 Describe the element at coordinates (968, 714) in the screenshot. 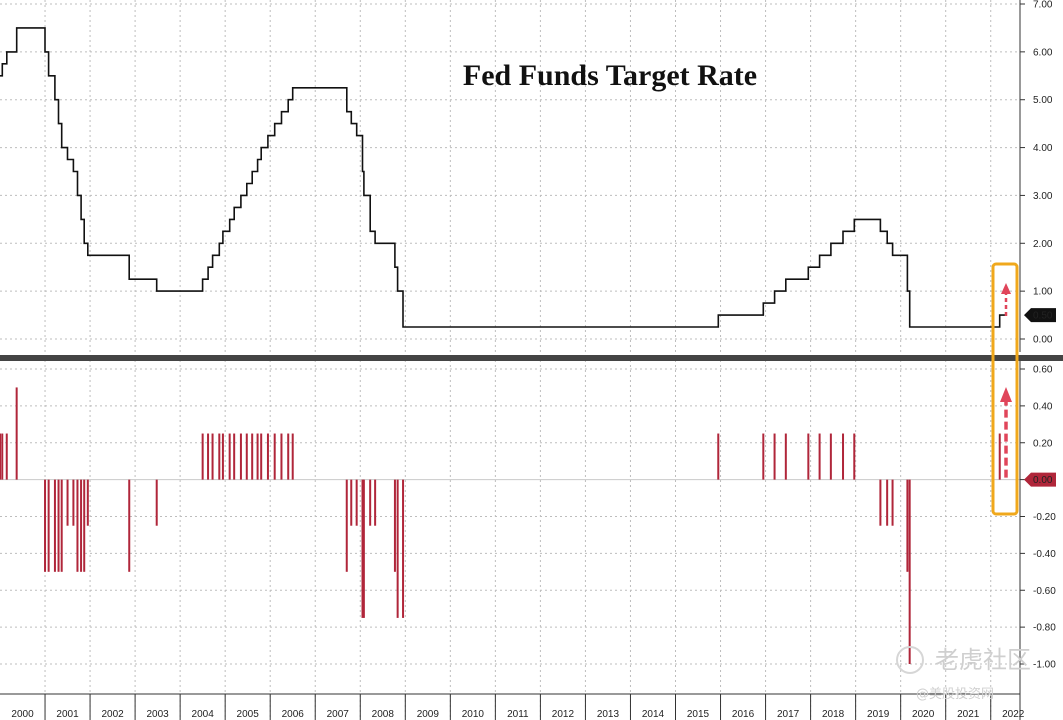

I see `x-tick-label: 2021` at that location.